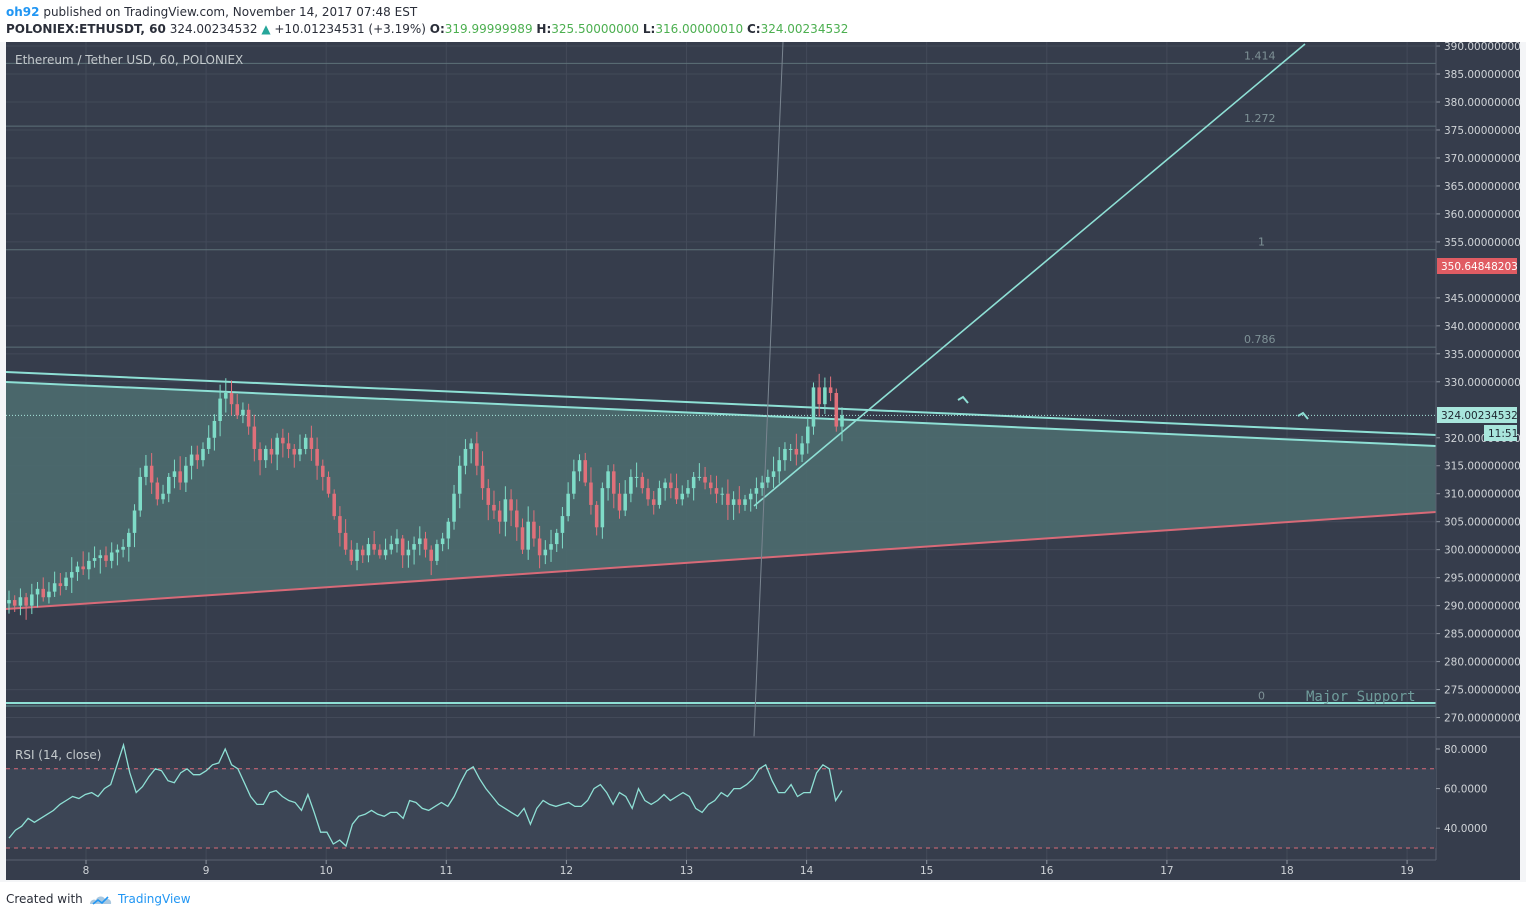 The image size is (1526, 917). What do you see at coordinates (1261, 242) in the screenshot?
I see `fib-level-label: 1` at bounding box center [1261, 242].